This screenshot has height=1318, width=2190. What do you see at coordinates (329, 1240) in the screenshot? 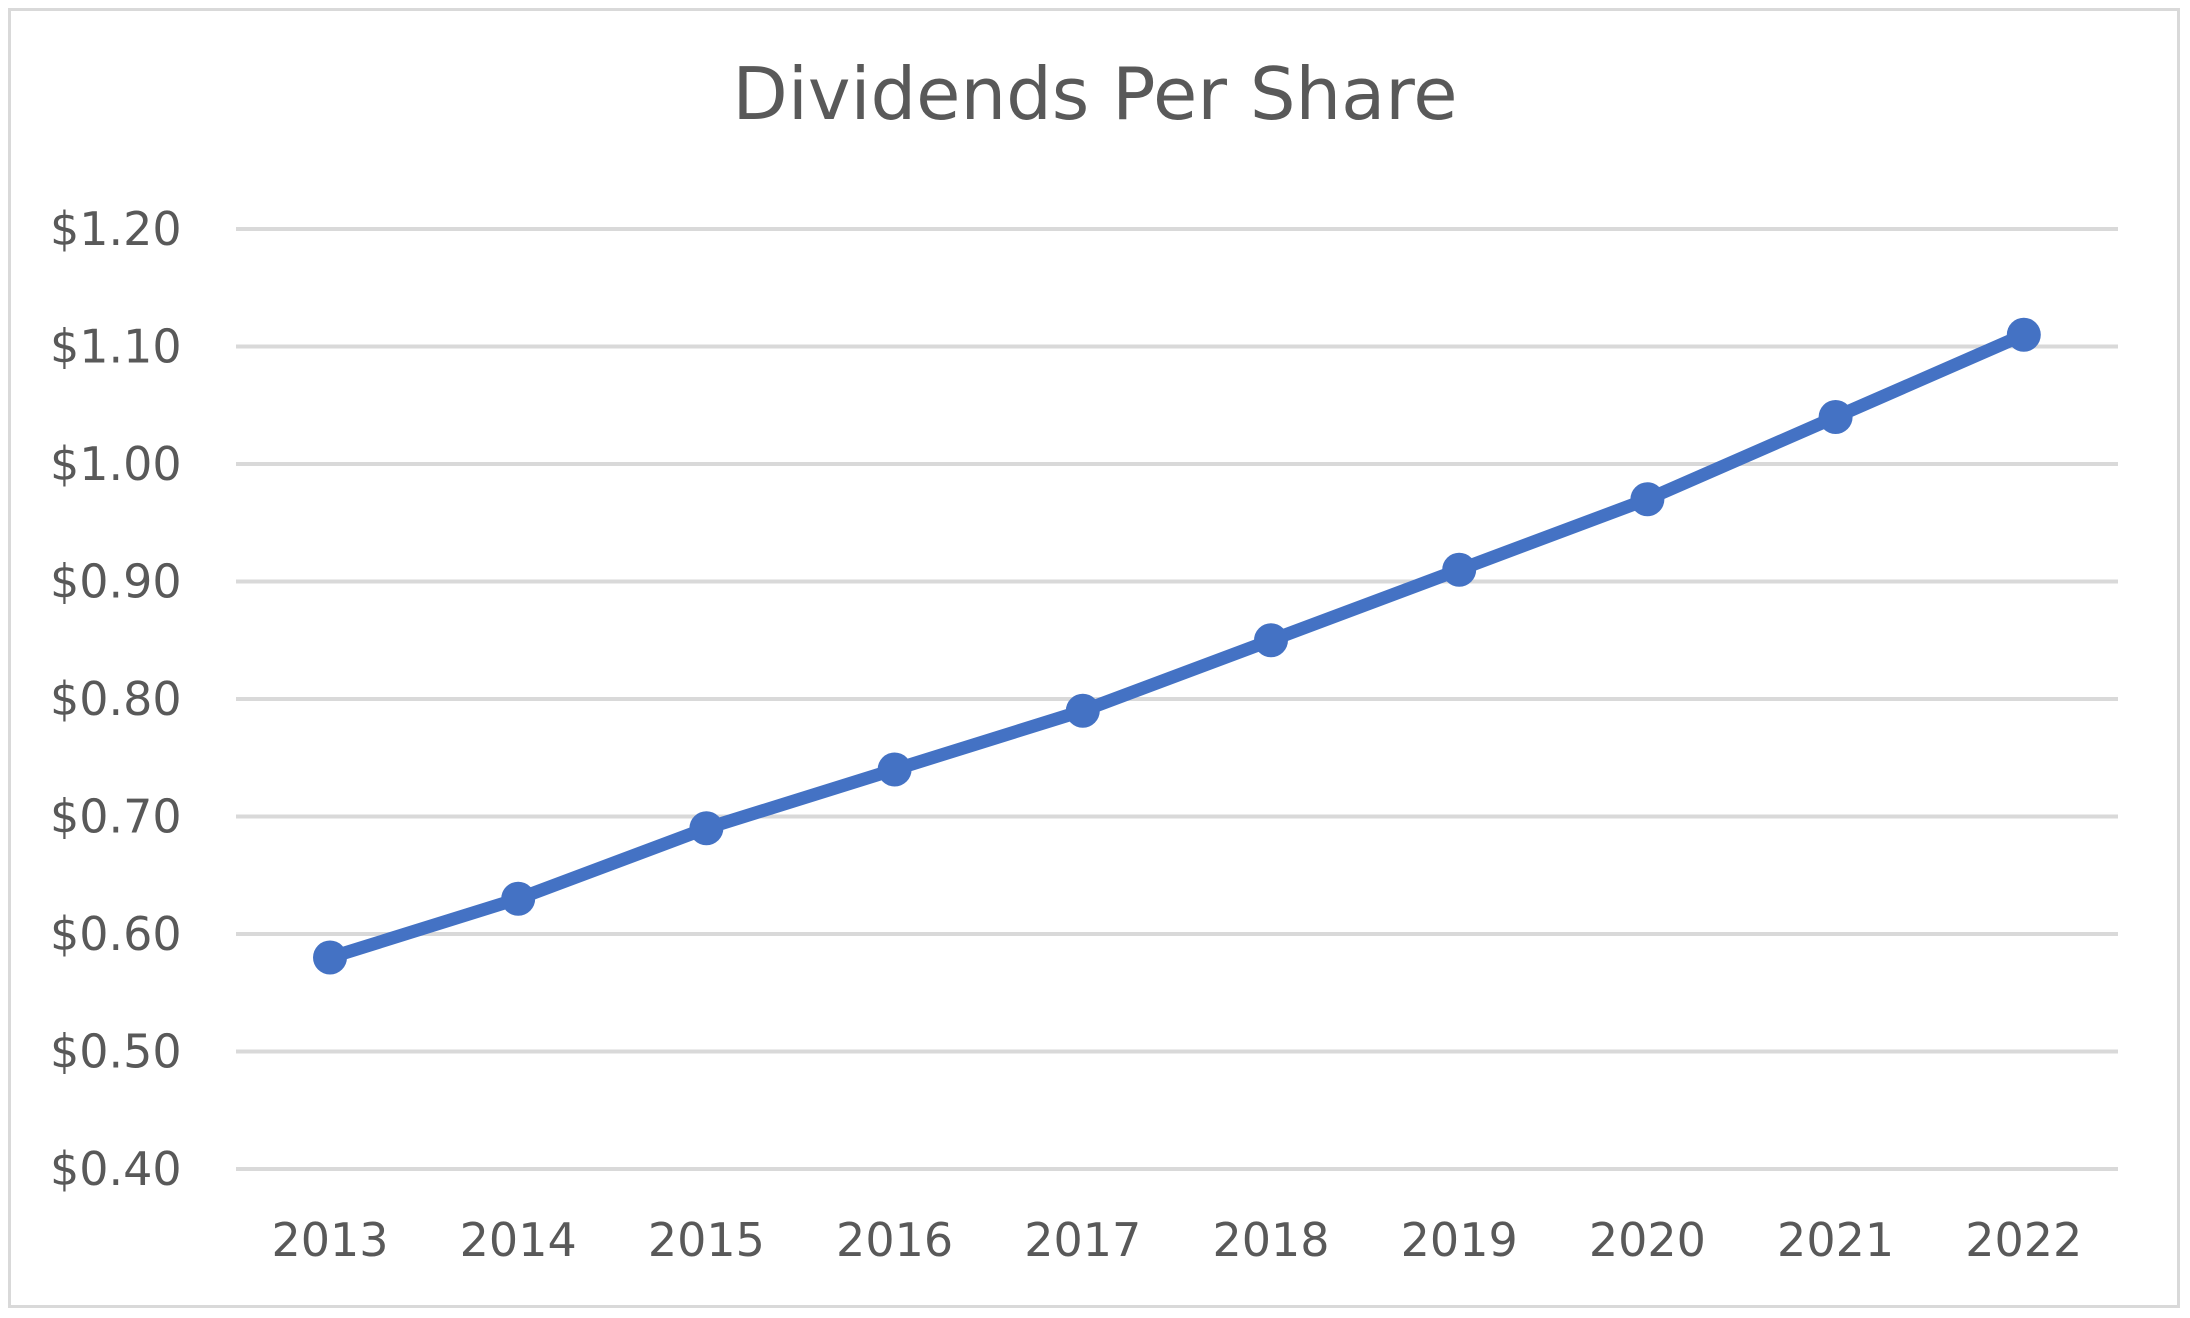
I see `x-tick-label: 2013` at bounding box center [329, 1240].